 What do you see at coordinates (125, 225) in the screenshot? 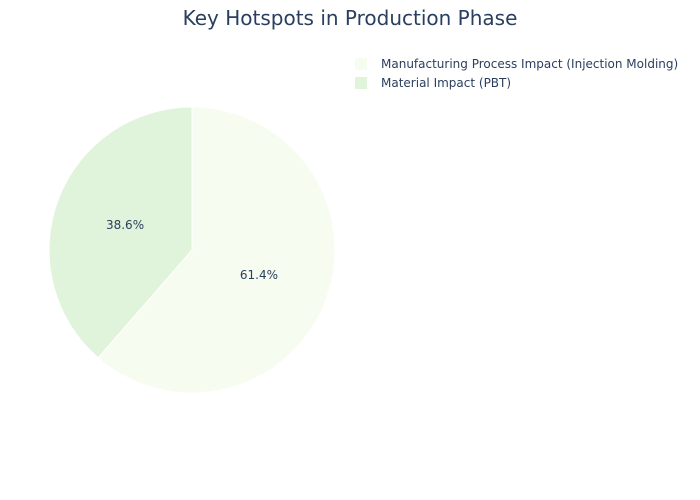
I see `slice-value-label: 38.6%` at bounding box center [125, 225].